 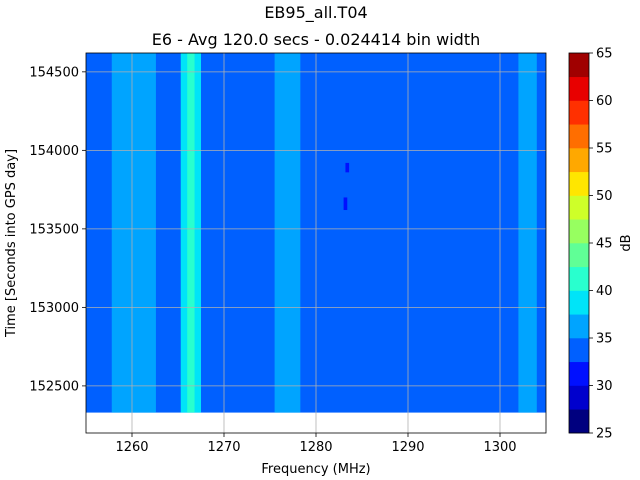 I want to click on colorbar-tick-label: 25, so click(x=604, y=434).